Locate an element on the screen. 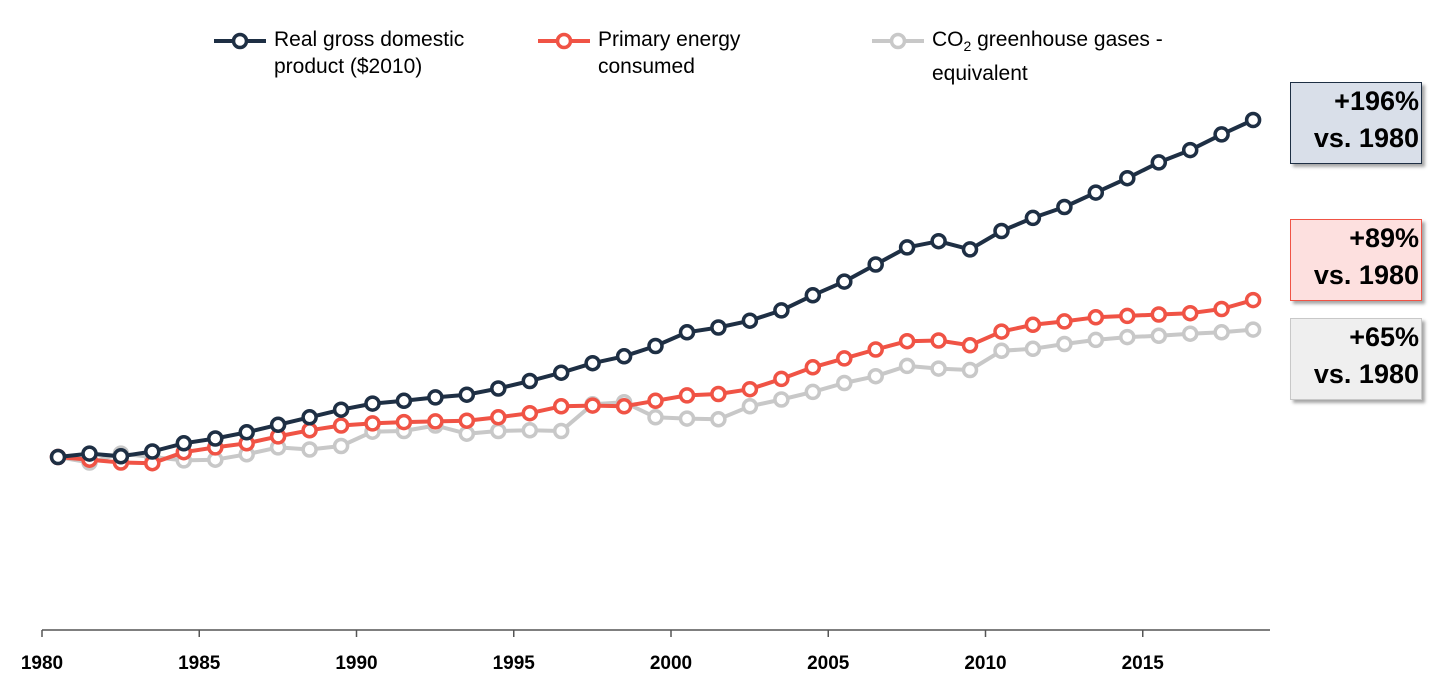 This screenshot has width=1445, height=687. callout-co2-ref: vs. 1980 is located at coordinates (1366, 374).